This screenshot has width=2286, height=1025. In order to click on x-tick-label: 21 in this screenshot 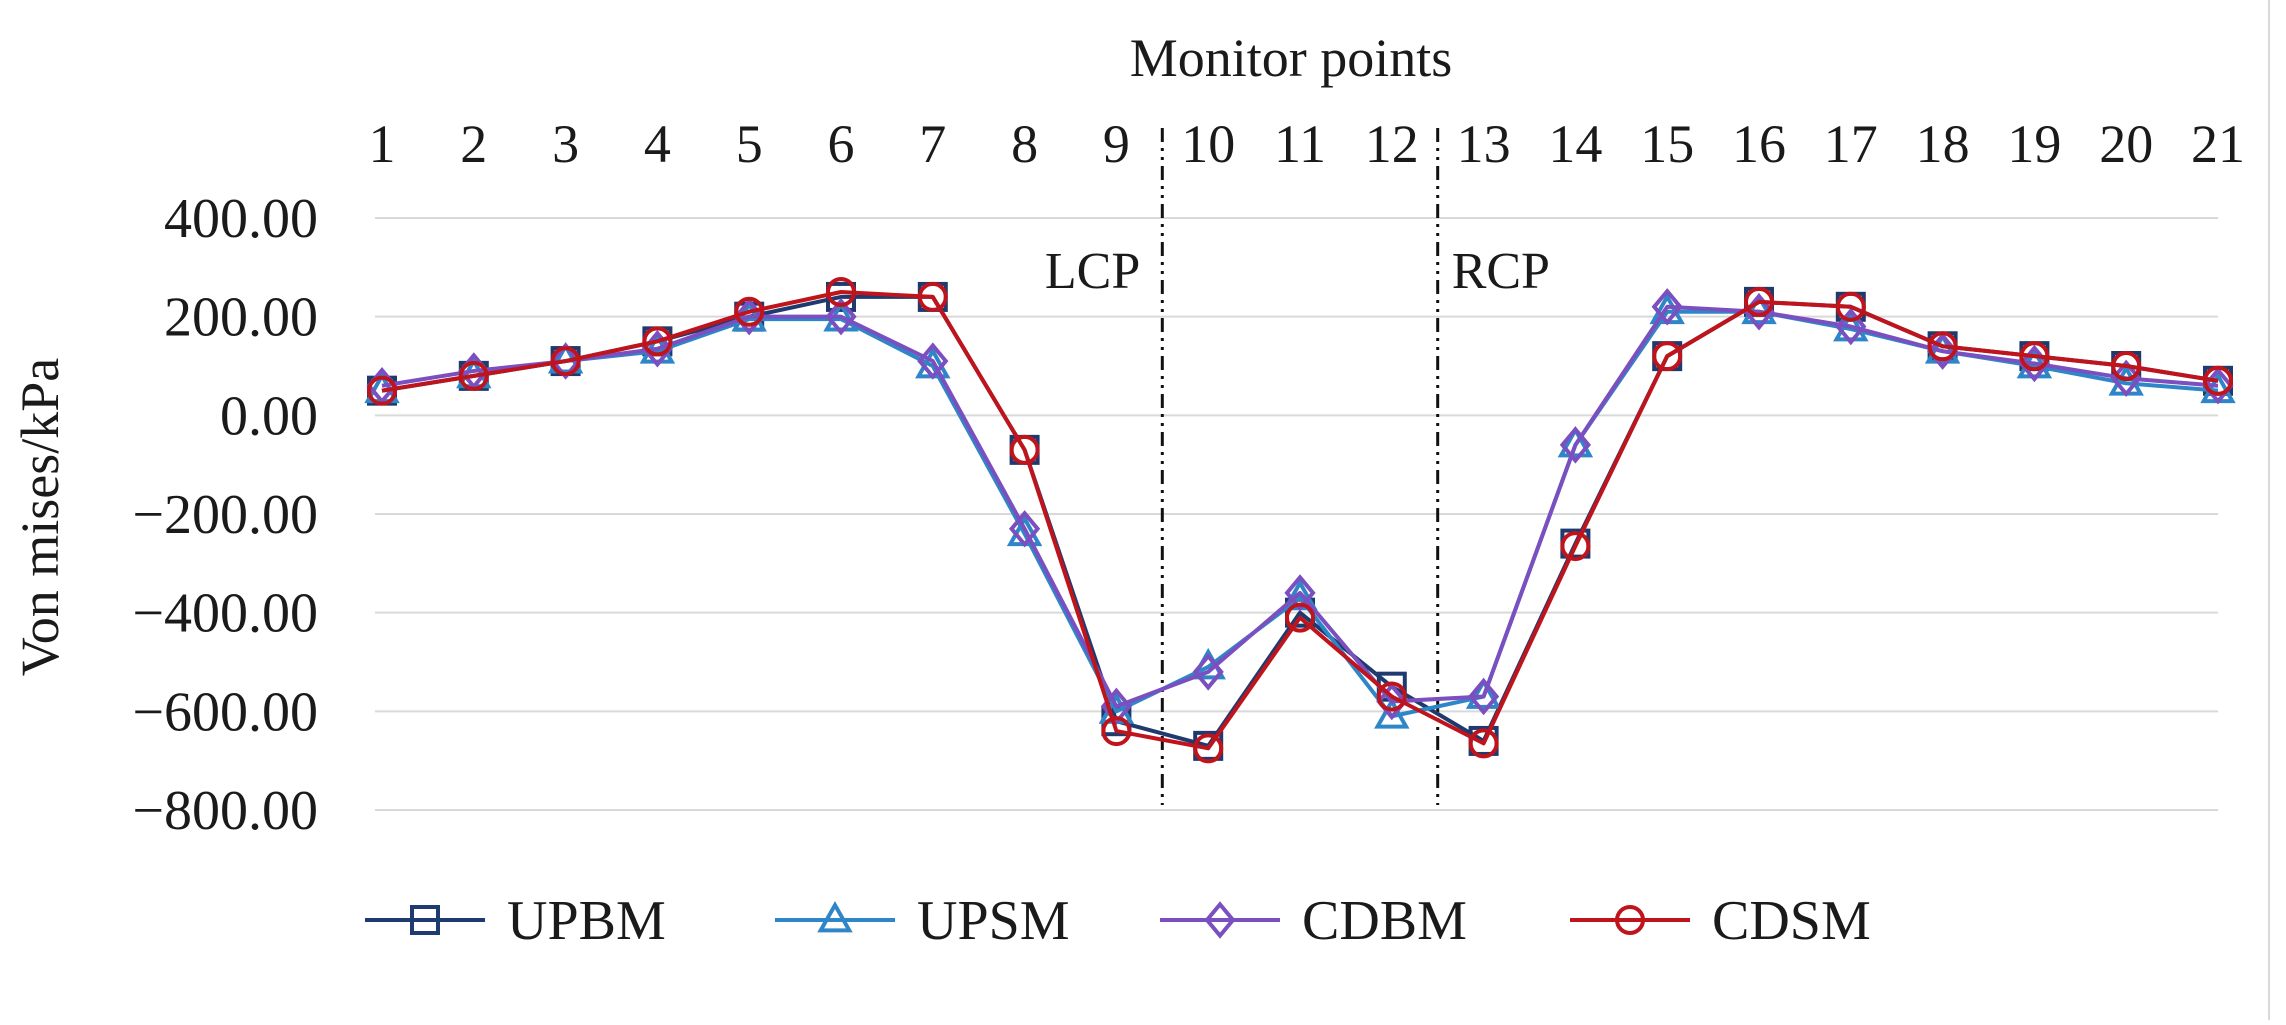, I will do `click(2218, 144)`.